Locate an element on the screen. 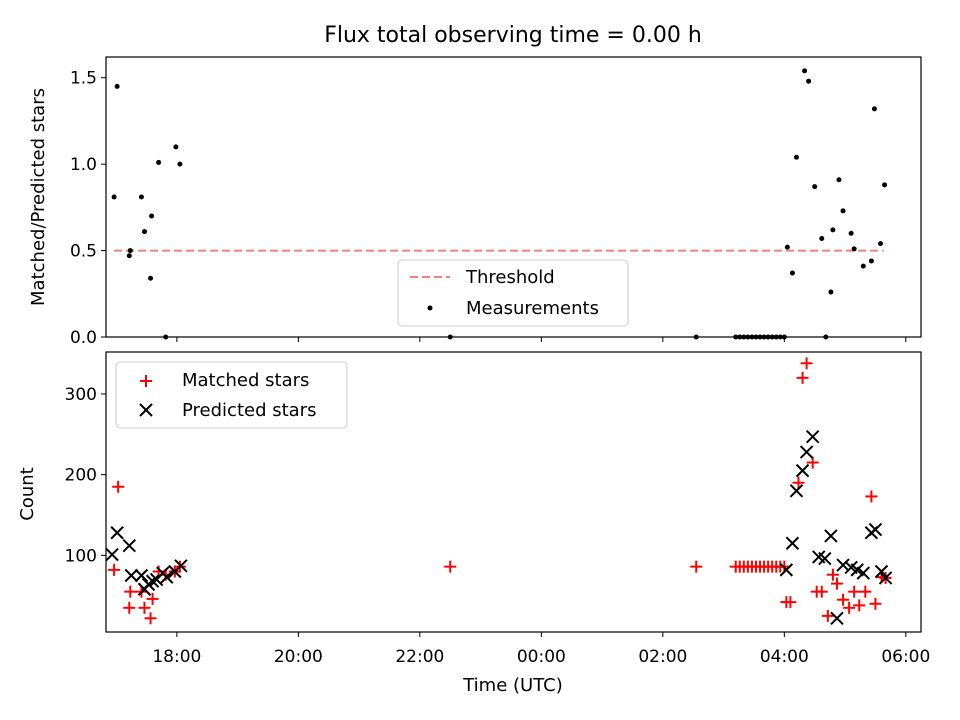 This screenshot has height=720, width=960. x-axis-label: Time (UTC) is located at coordinates (512, 685).